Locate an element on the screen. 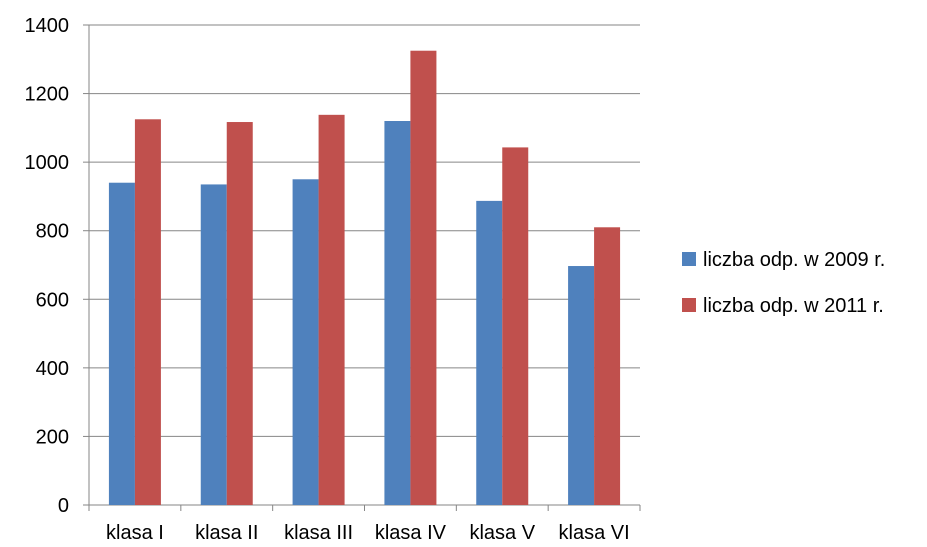 The height and width of the screenshot is (547, 927). x-tick-label: klasa IV is located at coordinates (411, 533).